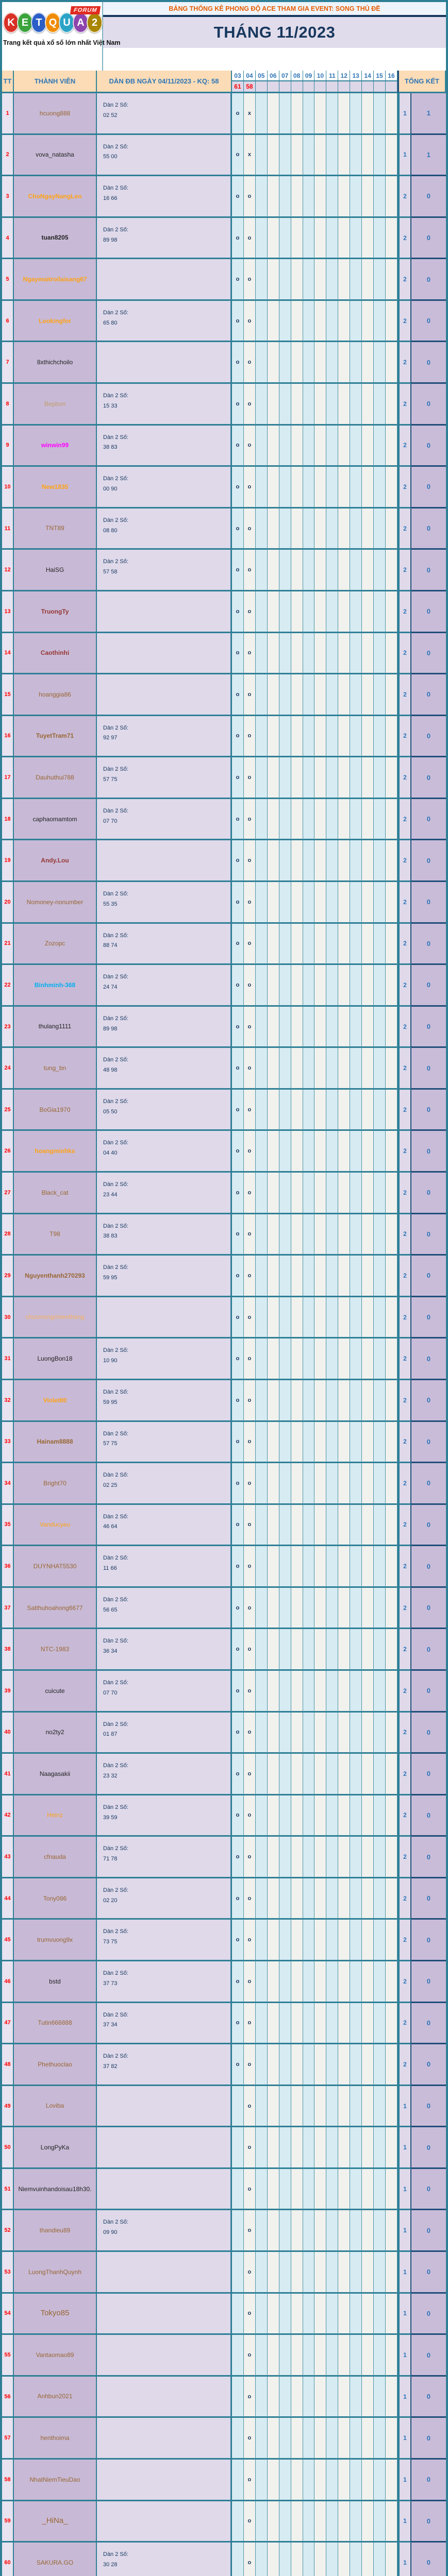 This screenshot has width=448, height=2576. Describe the element at coordinates (8, 2273) in the screenshot. I see `tt-cell: 53` at that location.